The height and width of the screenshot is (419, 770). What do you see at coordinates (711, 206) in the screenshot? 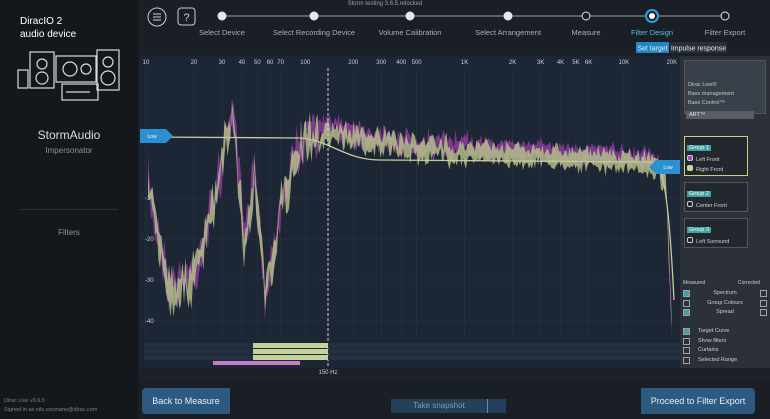
I see `channel-name: Center Front` at bounding box center [711, 206].